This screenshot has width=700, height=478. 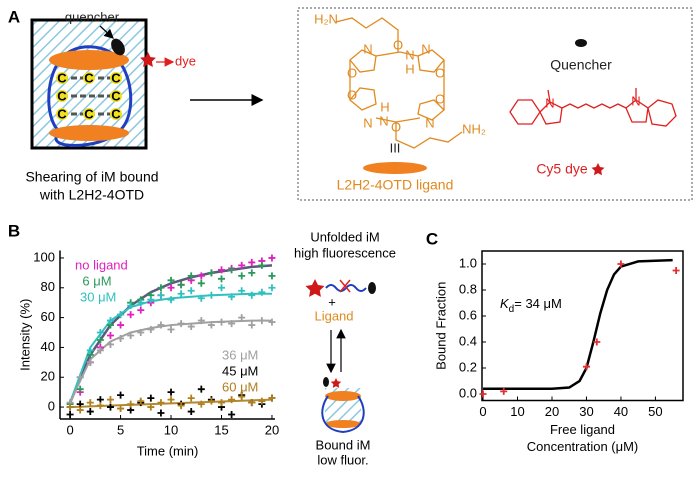 I want to click on x-tick-label: 5, so click(x=120, y=429).